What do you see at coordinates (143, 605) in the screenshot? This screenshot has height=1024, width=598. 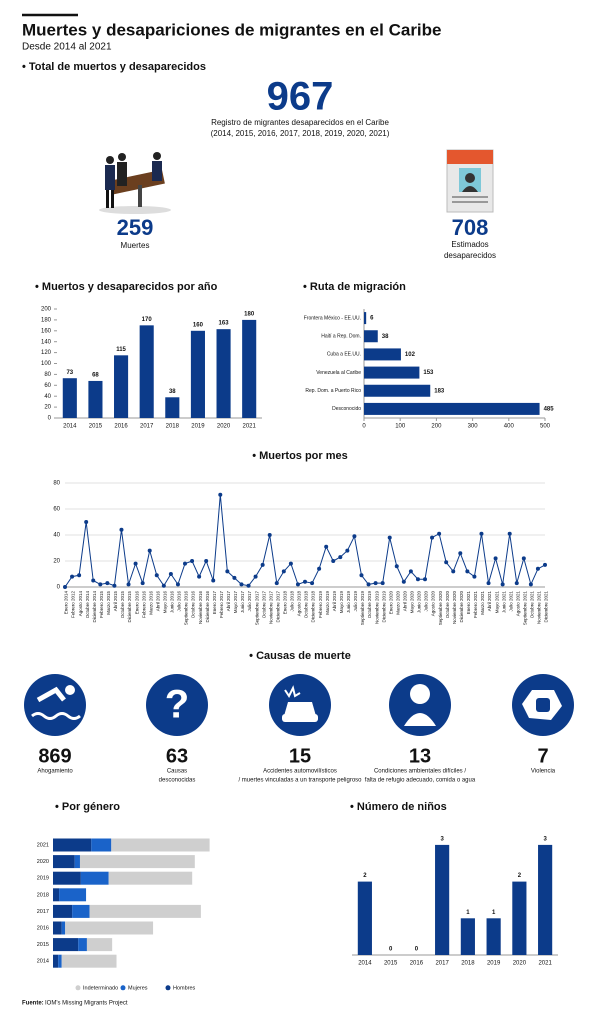 I see `x-tick-label: Febrero 2016` at bounding box center [143, 605].